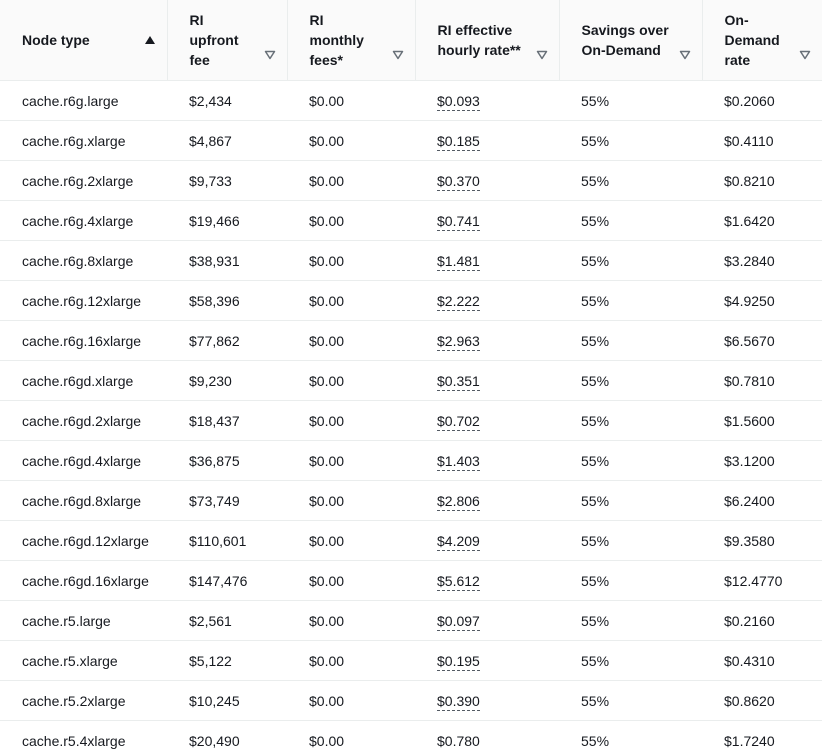 The image size is (822, 750). What do you see at coordinates (762, 180) in the screenshot?
I see `on-demand-rate-cell: $0.8210` at bounding box center [762, 180].